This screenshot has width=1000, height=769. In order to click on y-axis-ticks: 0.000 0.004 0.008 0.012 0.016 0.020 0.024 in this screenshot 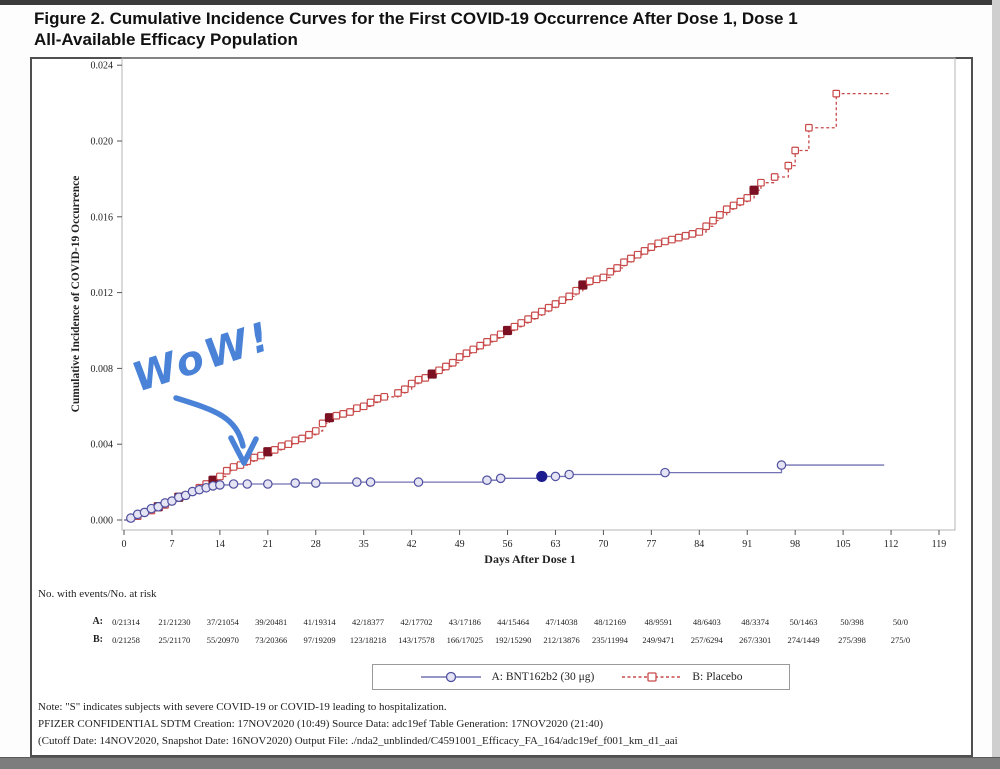, I will do `click(106, 294)`.